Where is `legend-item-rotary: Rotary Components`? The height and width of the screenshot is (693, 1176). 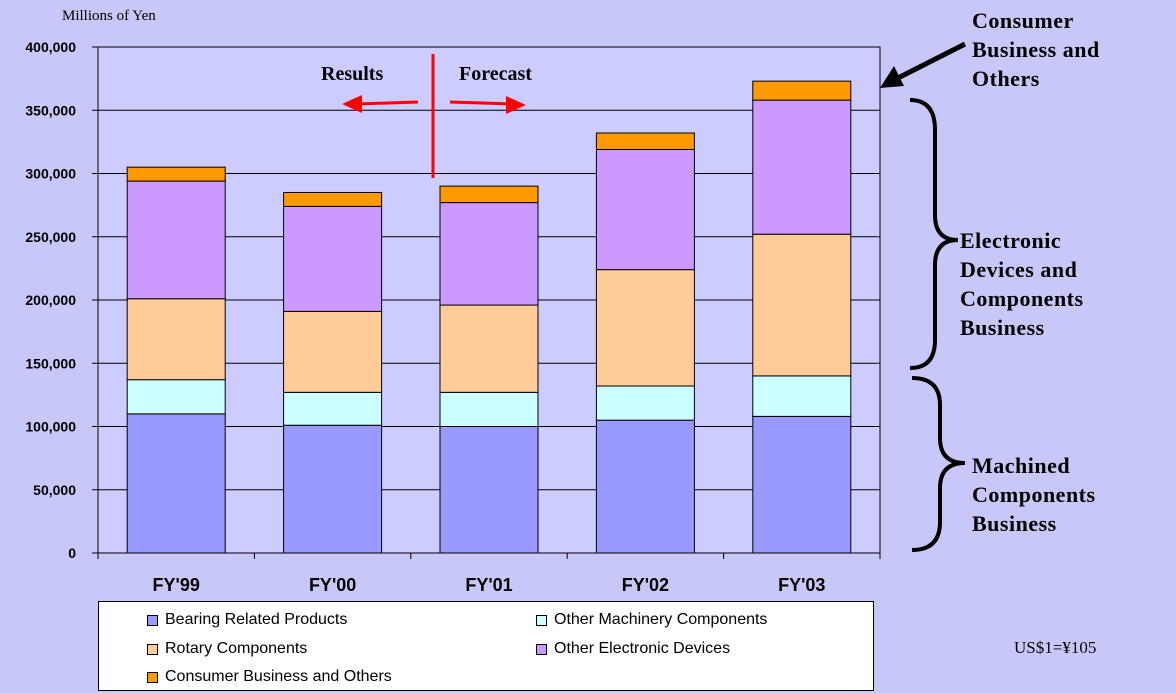 legend-item-rotary: Rotary Components is located at coordinates (227, 649).